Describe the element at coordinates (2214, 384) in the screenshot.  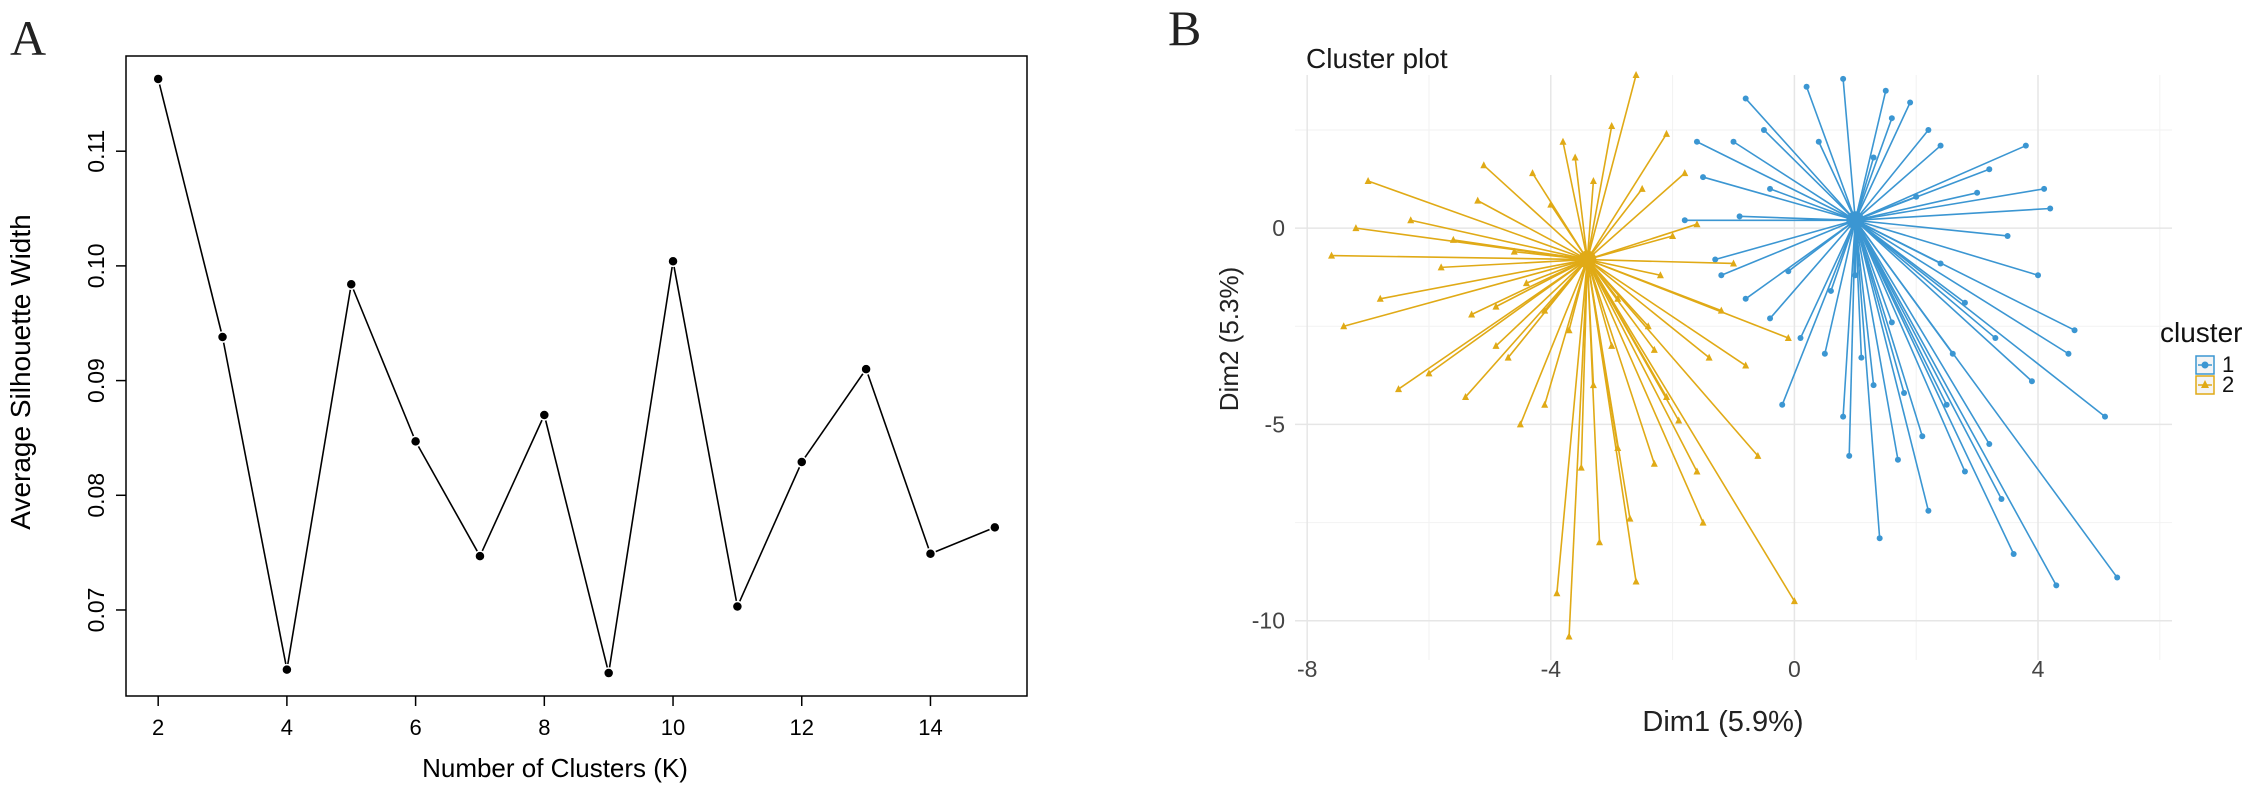
I see `legend-item-2: 2` at that location.